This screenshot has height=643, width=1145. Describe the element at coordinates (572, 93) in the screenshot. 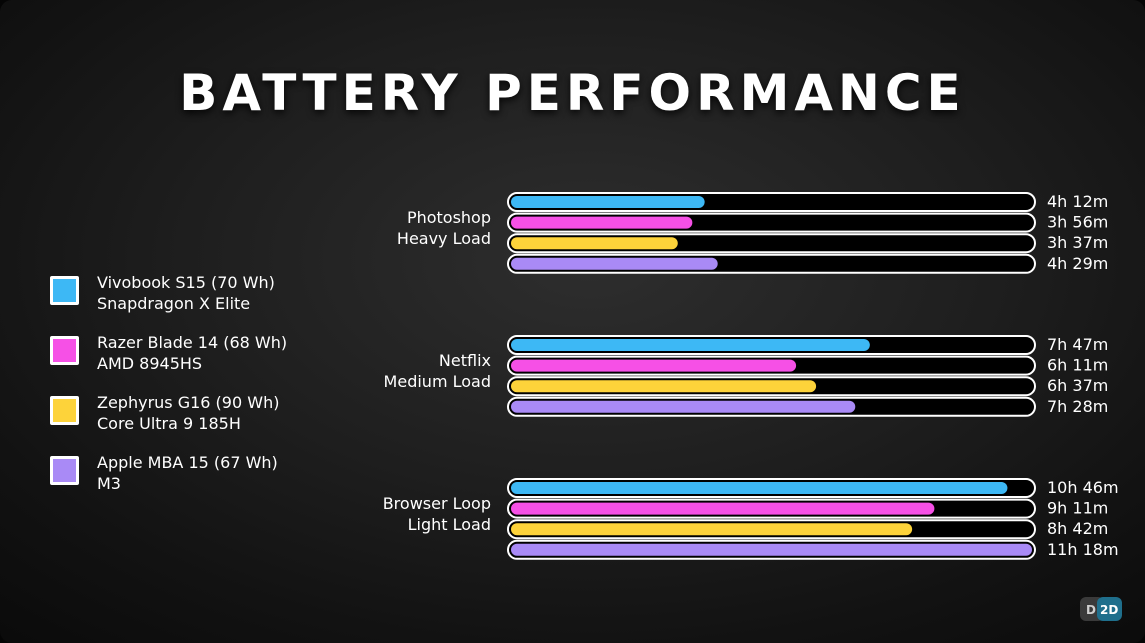

I see `chart-title: BATTERY PERFORMANCE` at that location.